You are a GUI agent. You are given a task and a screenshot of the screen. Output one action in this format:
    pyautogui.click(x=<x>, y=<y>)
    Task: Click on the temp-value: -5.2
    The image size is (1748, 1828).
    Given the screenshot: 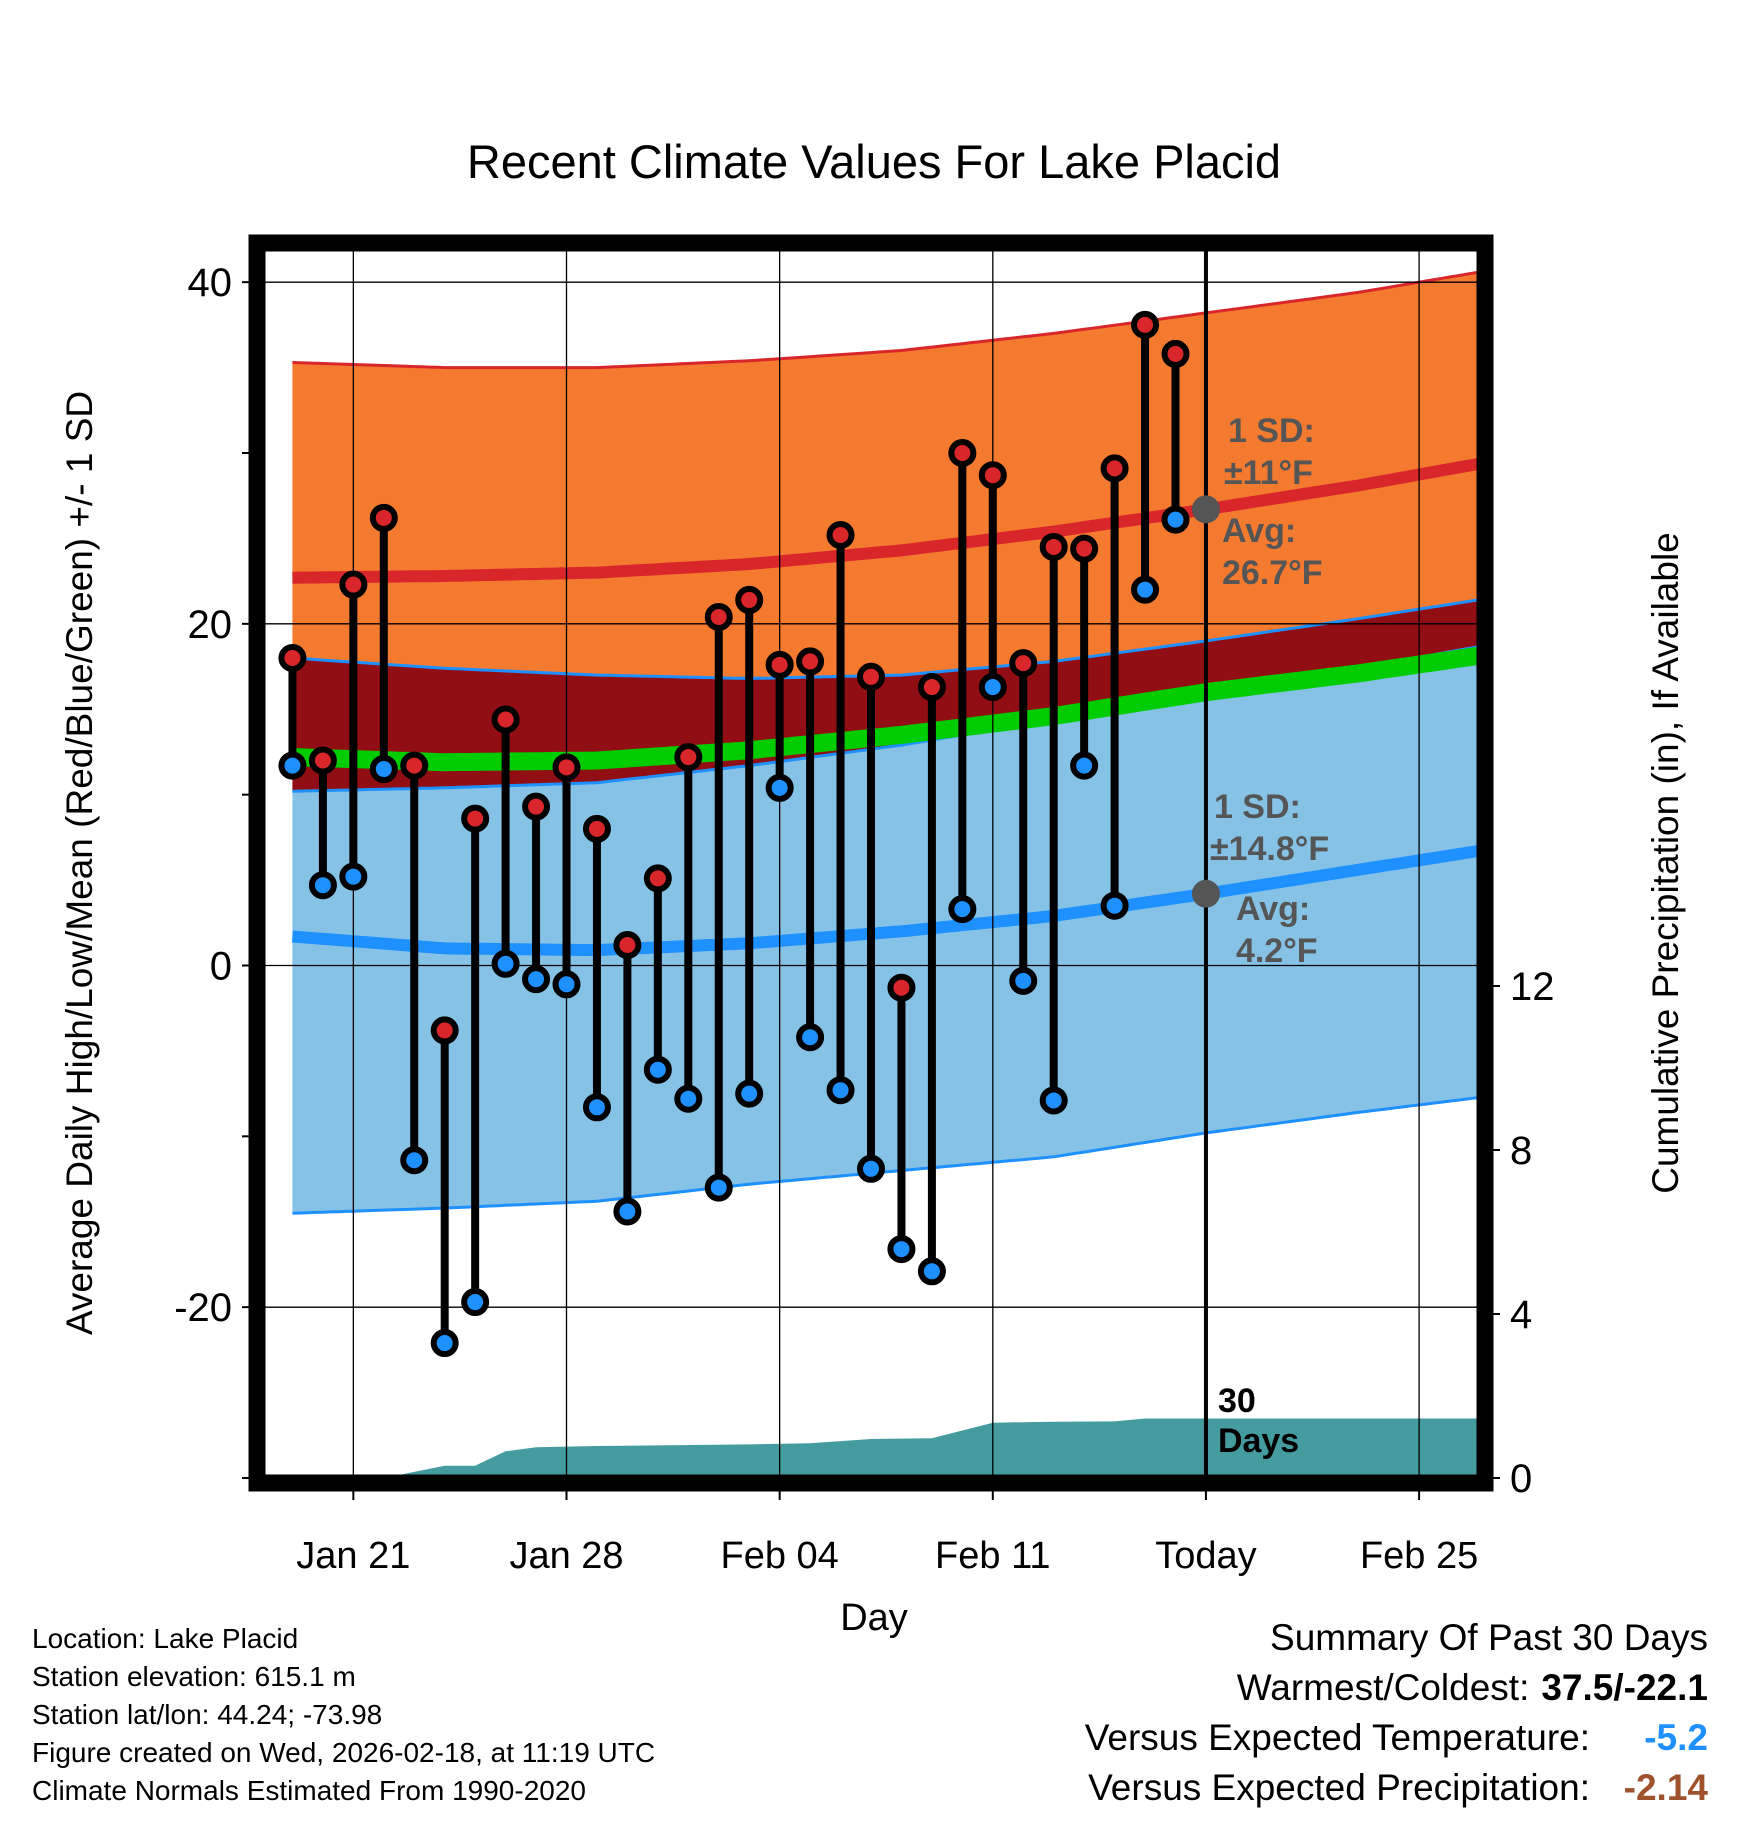 What is the action you would take?
    pyautogui.click(x=1676, y=1737)
    